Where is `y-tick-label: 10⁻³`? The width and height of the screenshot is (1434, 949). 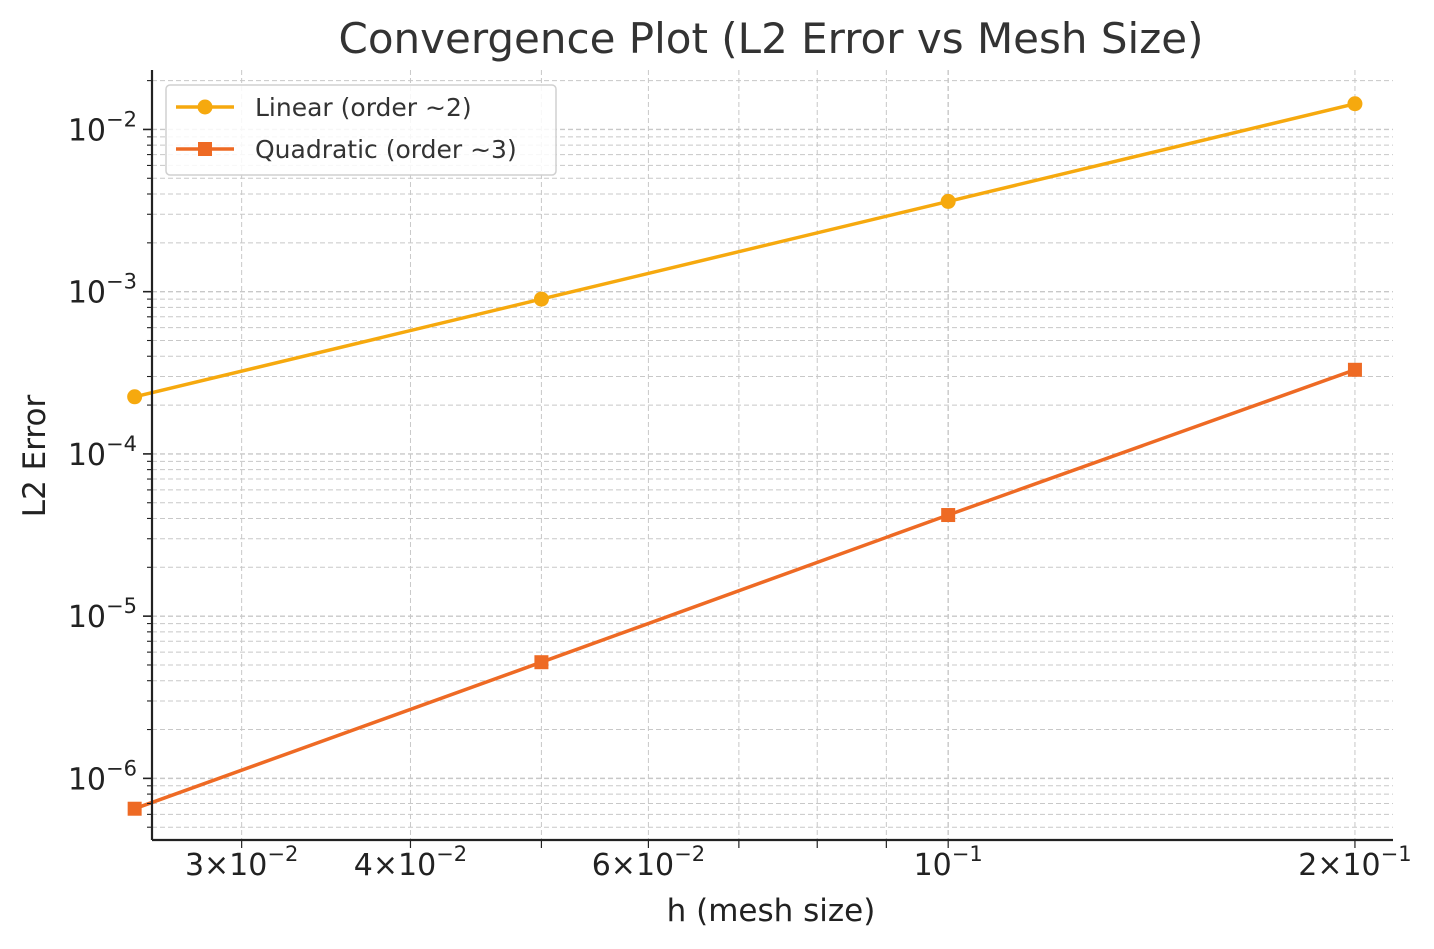
y-tick-label: 10⁻³ is located at coordinates (102, 290).